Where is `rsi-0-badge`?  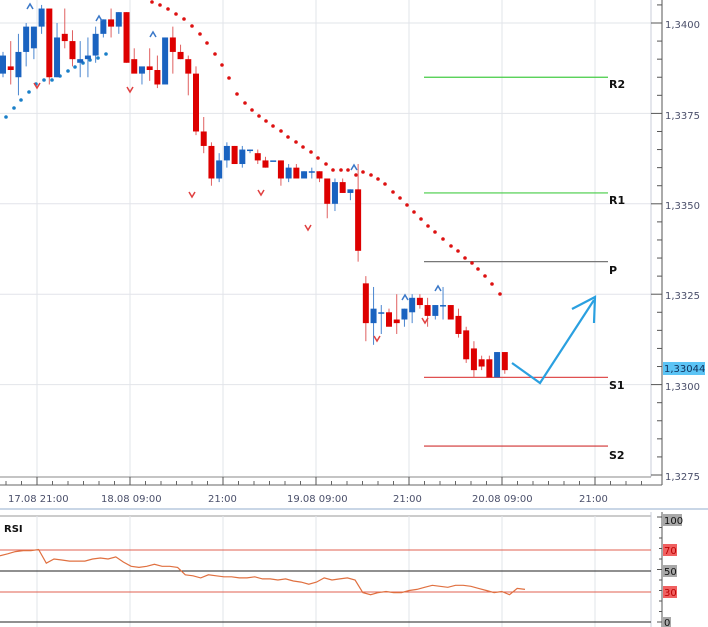
rsi-0-badge is located at coordinates (667, 622).